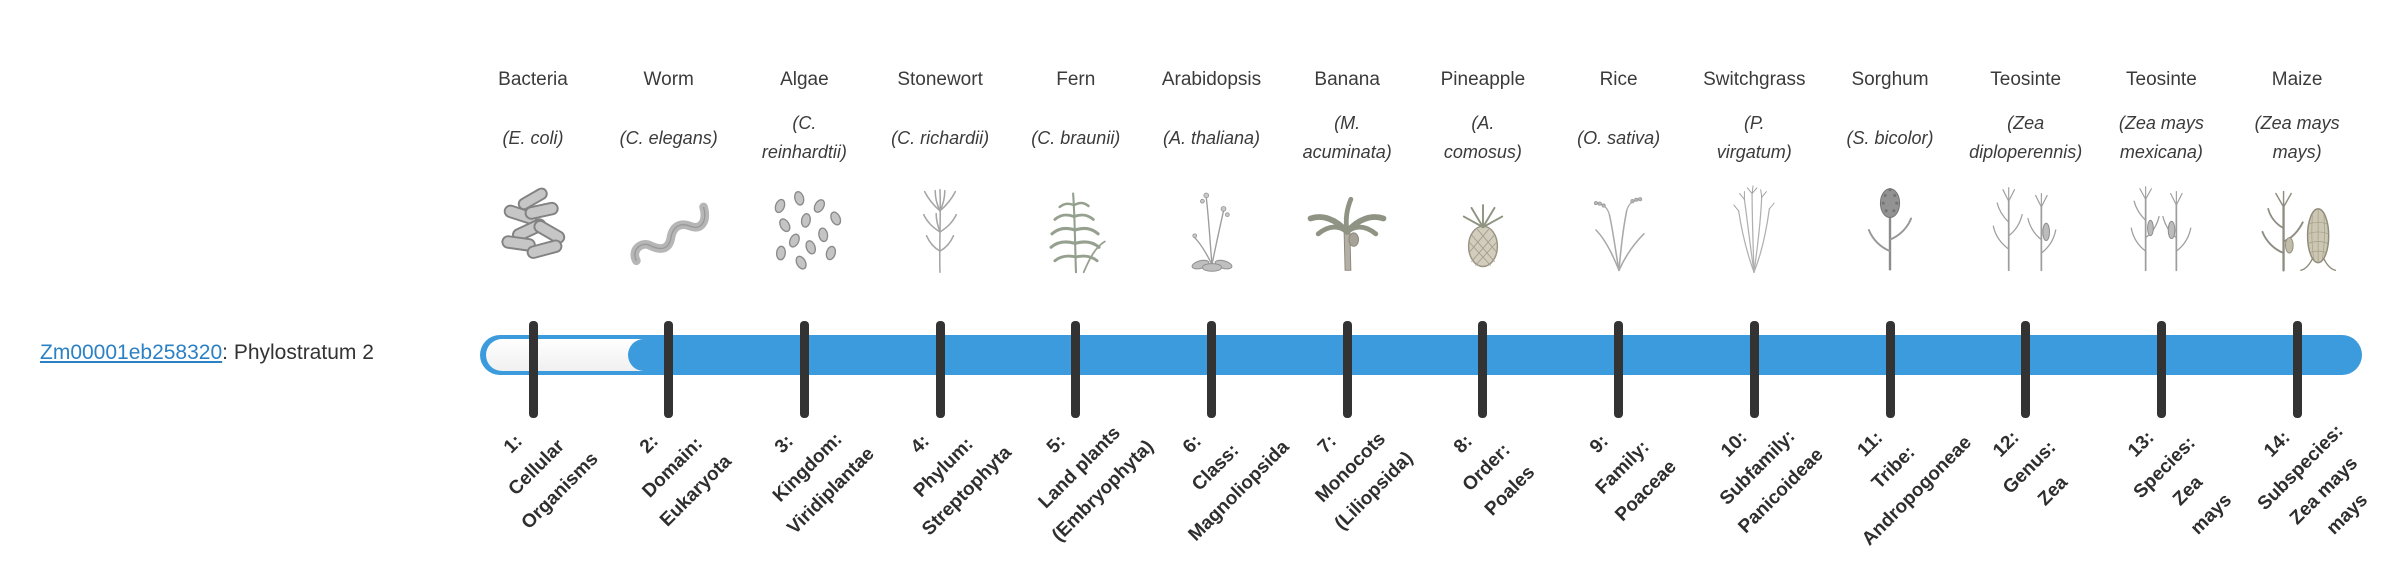  Describe the element at coordinates (1364, 481) in the screenshot. I see `stratum-label: 7: Monocots (Liliopsida)` at that location.